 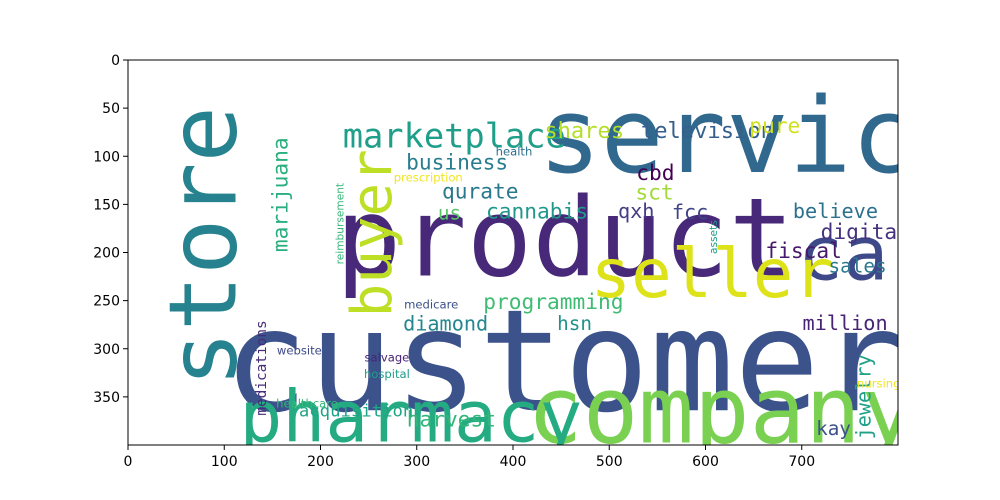 What do you see at coordinates (451, 419) in the screenshot?
I see `word-harvest: harvest` at bounding box center [451, 419].